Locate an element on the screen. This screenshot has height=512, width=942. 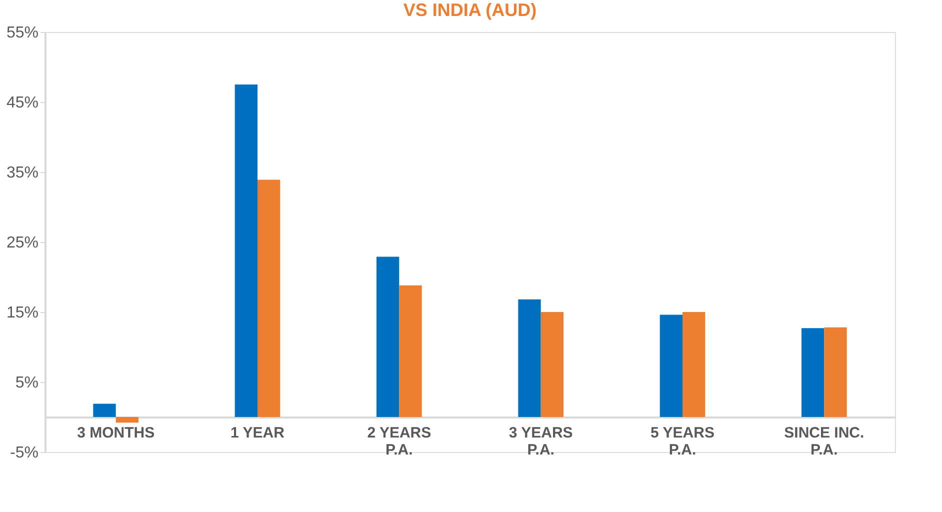
x-tick-label: SINCE INC. P.A. is located at coordinates (824, 441).